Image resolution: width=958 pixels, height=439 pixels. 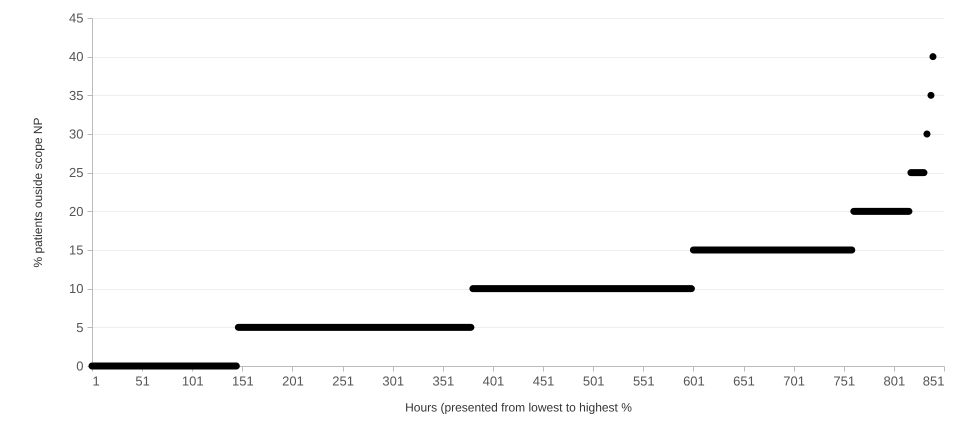 What do you see at coordinates (76, 288) in the screenshot?
I see `y-tick-label: 10` at bounding box center [76, 288].